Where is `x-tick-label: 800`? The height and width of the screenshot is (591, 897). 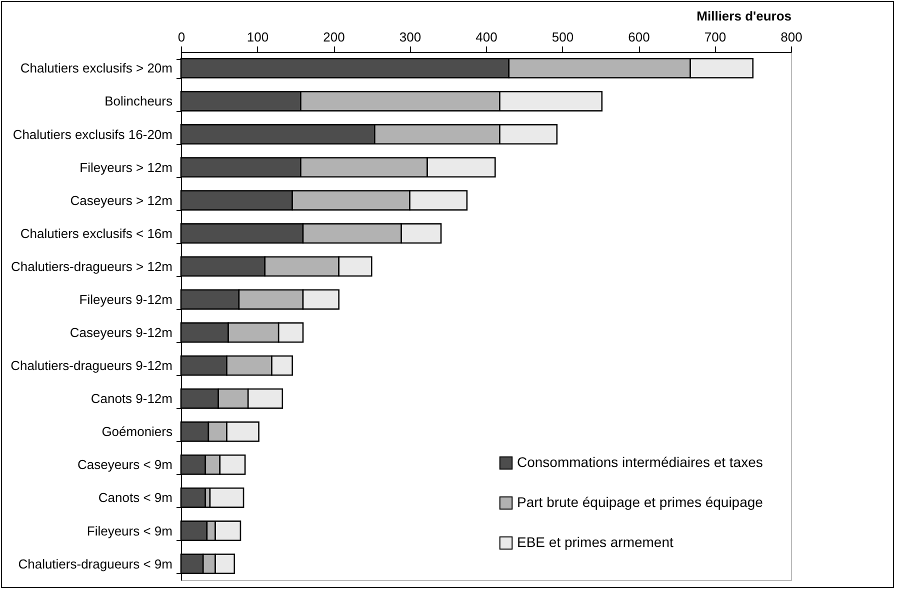
x-tick-label: 800 is located at coordinates (791, 37).